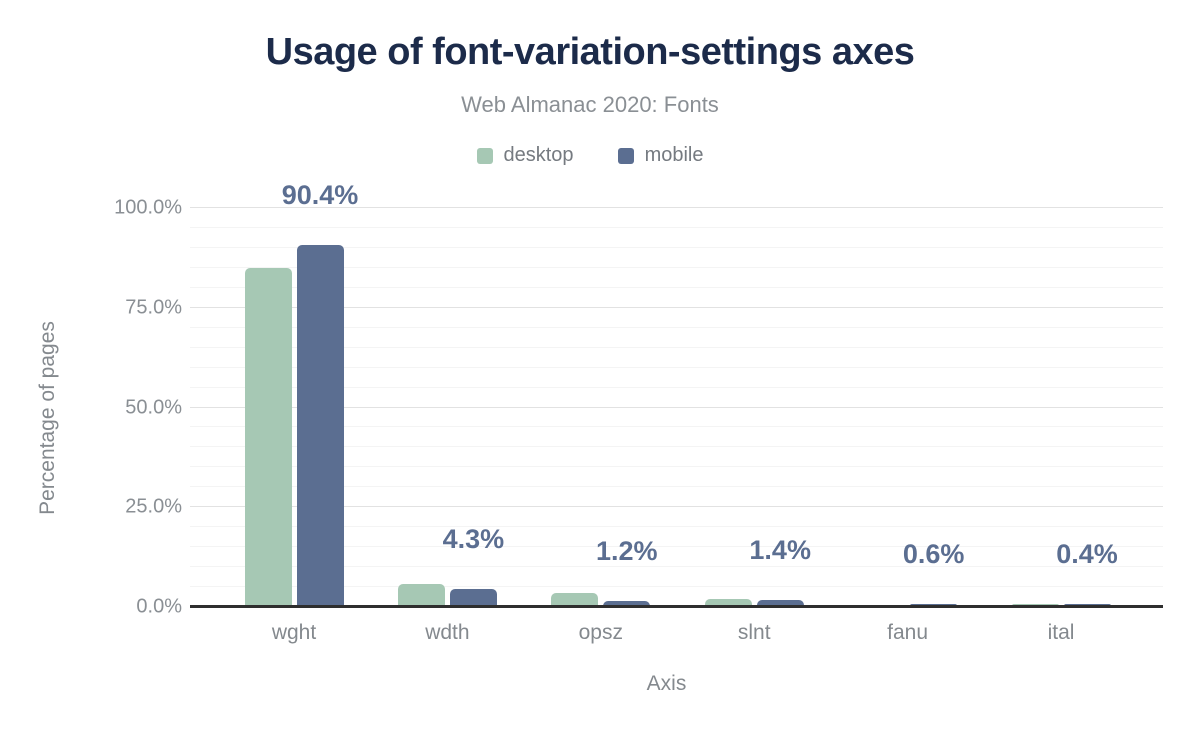 Image resolution: width=1200 pixels, height=742 pixels. Describe the element at coordinates (754, 632) in the screenshot. I see `x-tick-label-slnt: slnt` at that location.